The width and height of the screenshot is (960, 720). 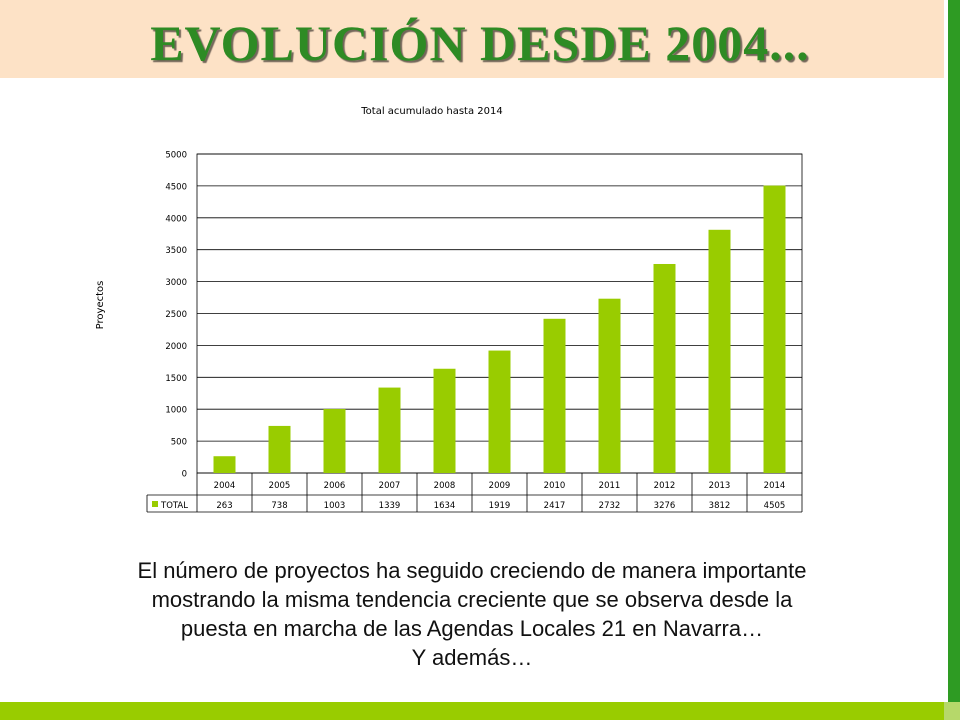 I want to click on data-label: 1339, so click(x=390, y=506).